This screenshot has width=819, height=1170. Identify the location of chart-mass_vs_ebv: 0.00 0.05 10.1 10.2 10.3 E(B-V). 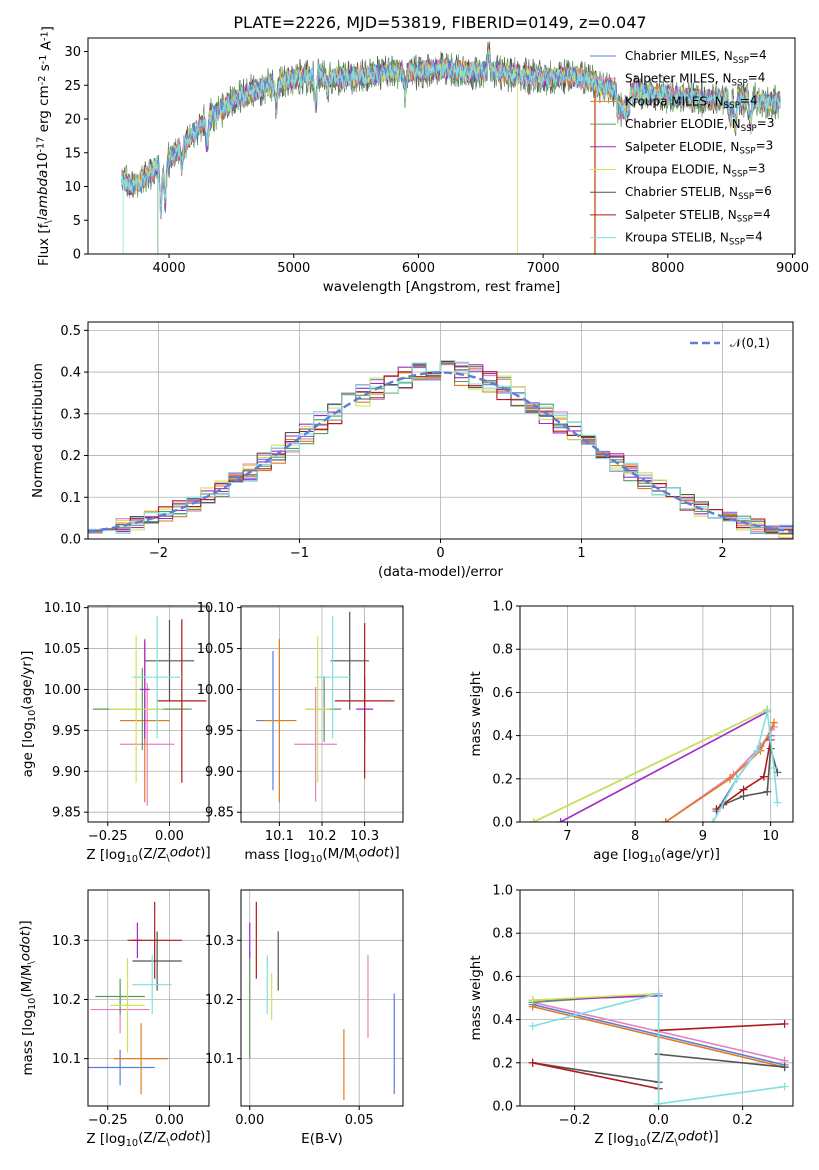
(304, 1018).